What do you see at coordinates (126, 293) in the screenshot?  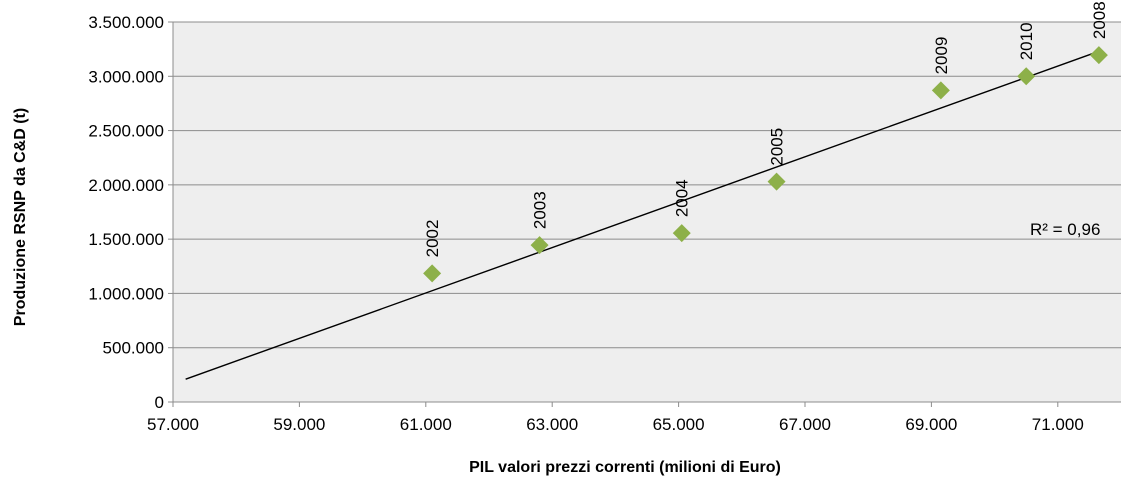 I see `y-tick-label: 1.000.000` at bounding box center [126, 293].